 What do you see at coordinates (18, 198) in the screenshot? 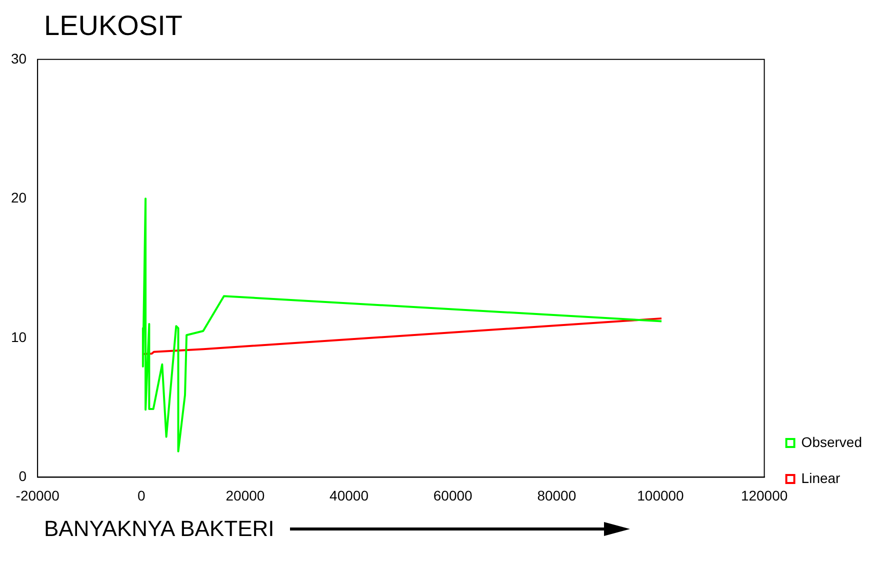
I see `y-tick-label: 20` at bounding box center [18, 198].